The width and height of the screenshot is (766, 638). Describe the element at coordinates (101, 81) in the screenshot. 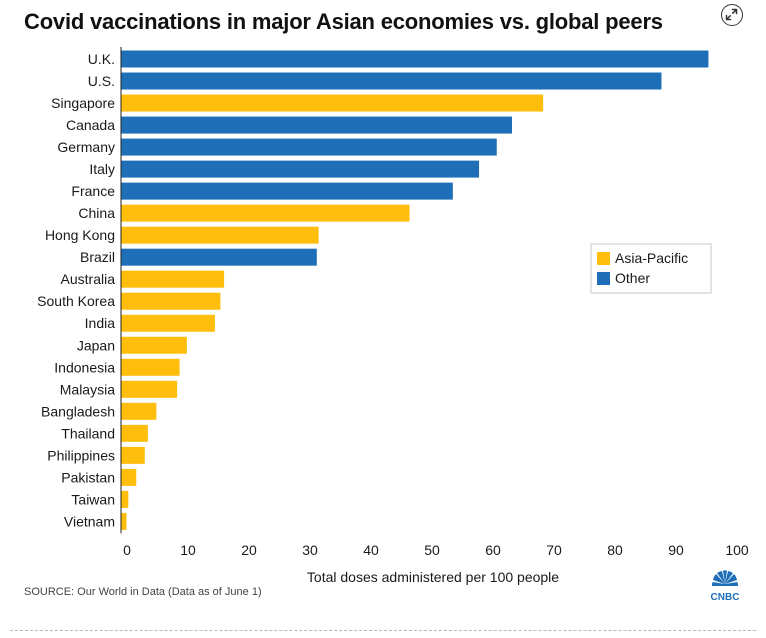

I see `category-label: U.S.` at that location.